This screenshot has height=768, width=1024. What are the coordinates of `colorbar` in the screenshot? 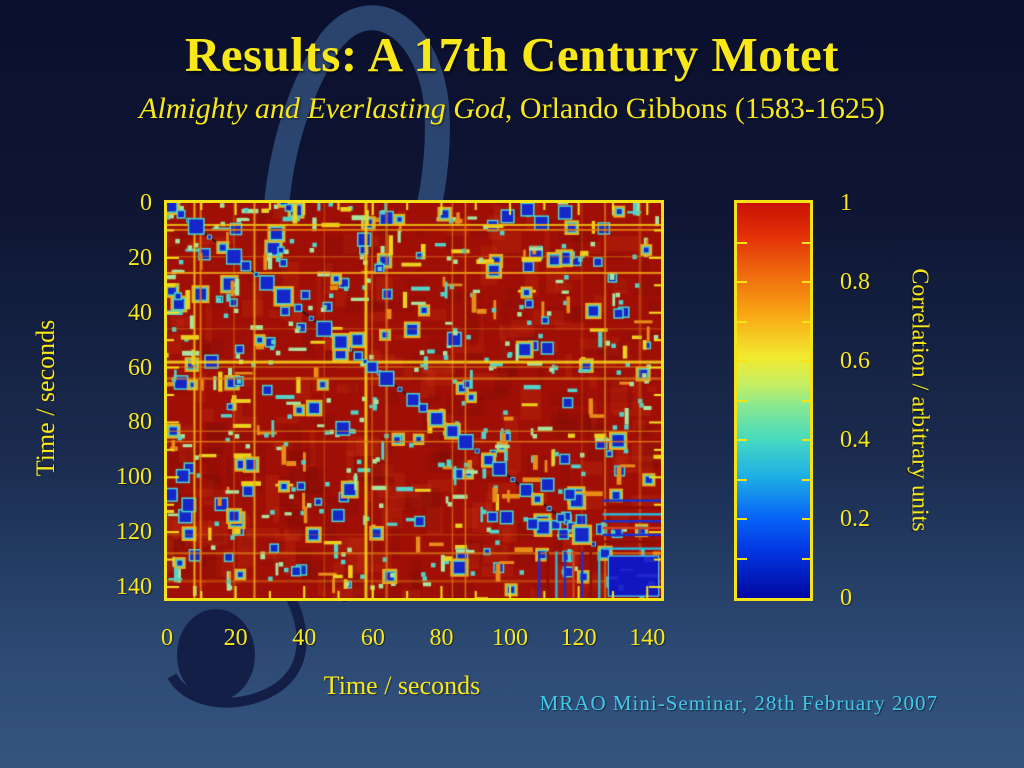 It's located at (773, 400).